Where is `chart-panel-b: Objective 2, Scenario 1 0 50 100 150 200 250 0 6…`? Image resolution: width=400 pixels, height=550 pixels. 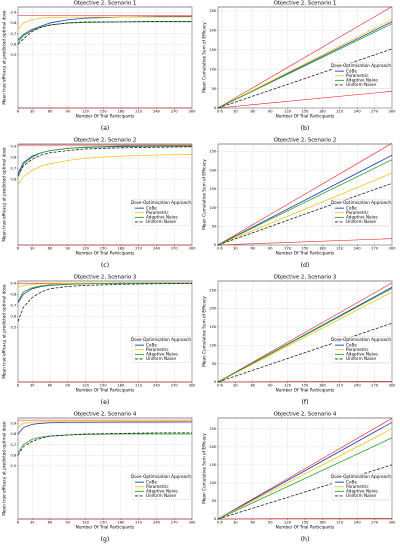 chart-panel-b: Objective 2, Scenario 1 0 50 100 150 200 250 0 6… is located at coordinates (300, 68).